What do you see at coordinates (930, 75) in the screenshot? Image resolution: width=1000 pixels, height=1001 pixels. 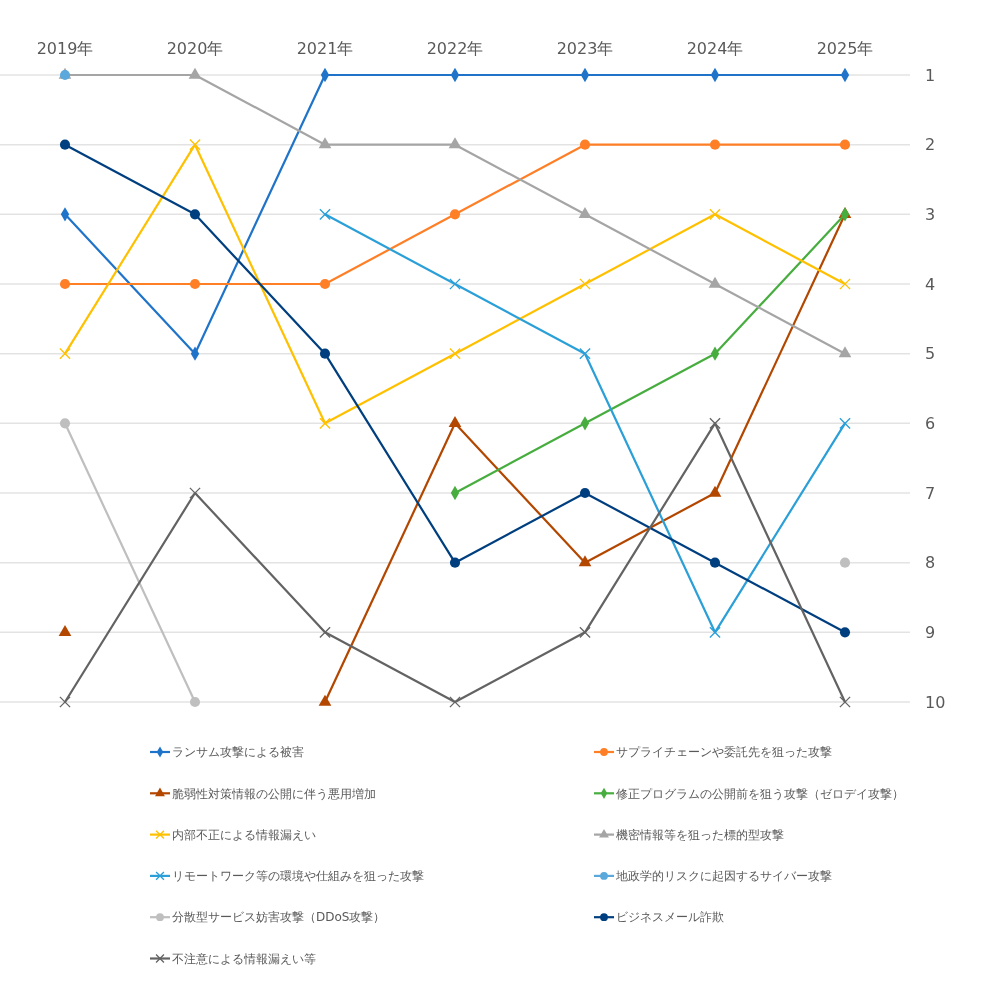 I see `y-tick-label: 1` at bounding box center [930, 75].